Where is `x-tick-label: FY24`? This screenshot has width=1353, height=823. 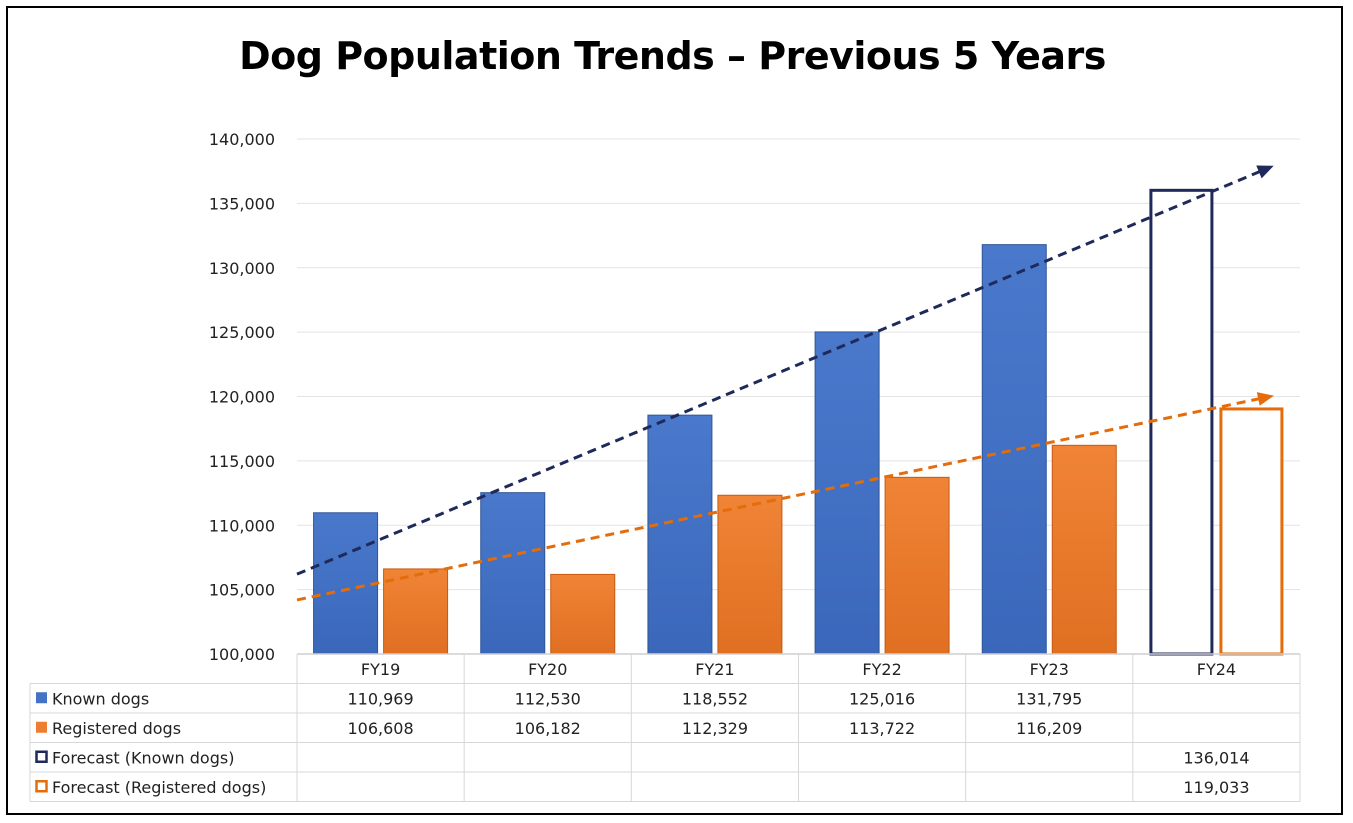 x-tick-label: FY24 is located at coordinates (1216, 669).